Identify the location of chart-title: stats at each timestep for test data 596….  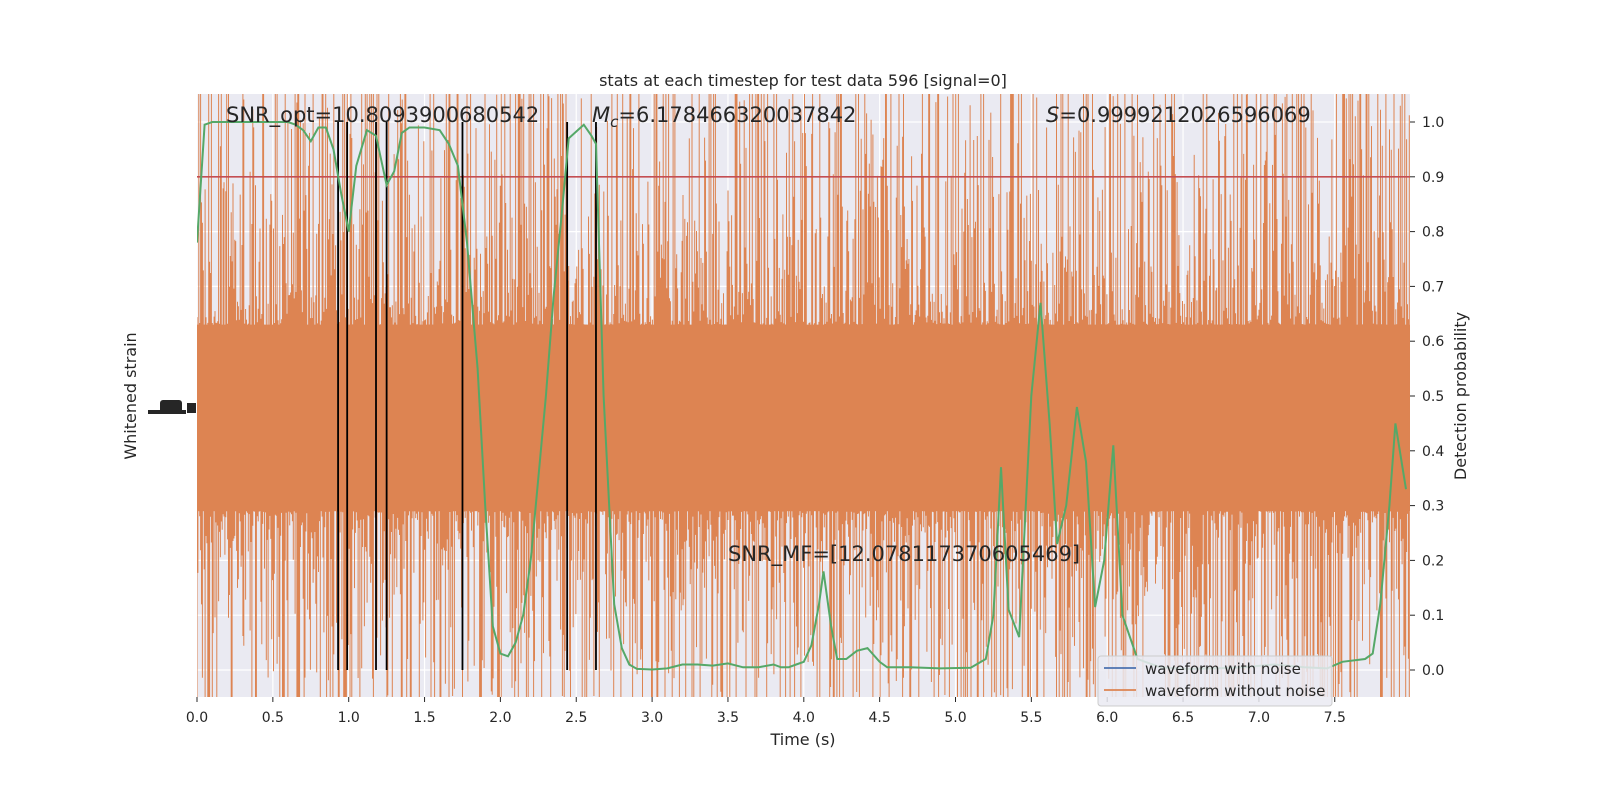
(803, 80).